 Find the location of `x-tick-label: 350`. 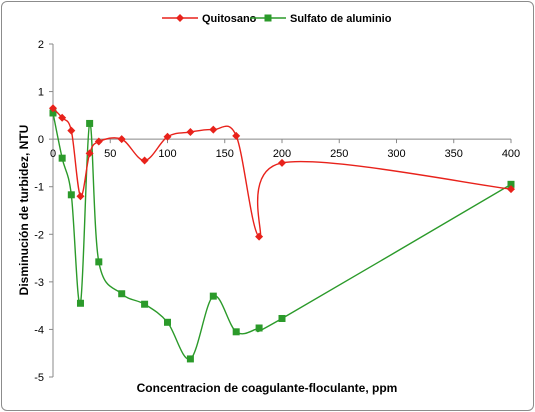

x-tick-label: 350 is located at coordinates (454, 154).